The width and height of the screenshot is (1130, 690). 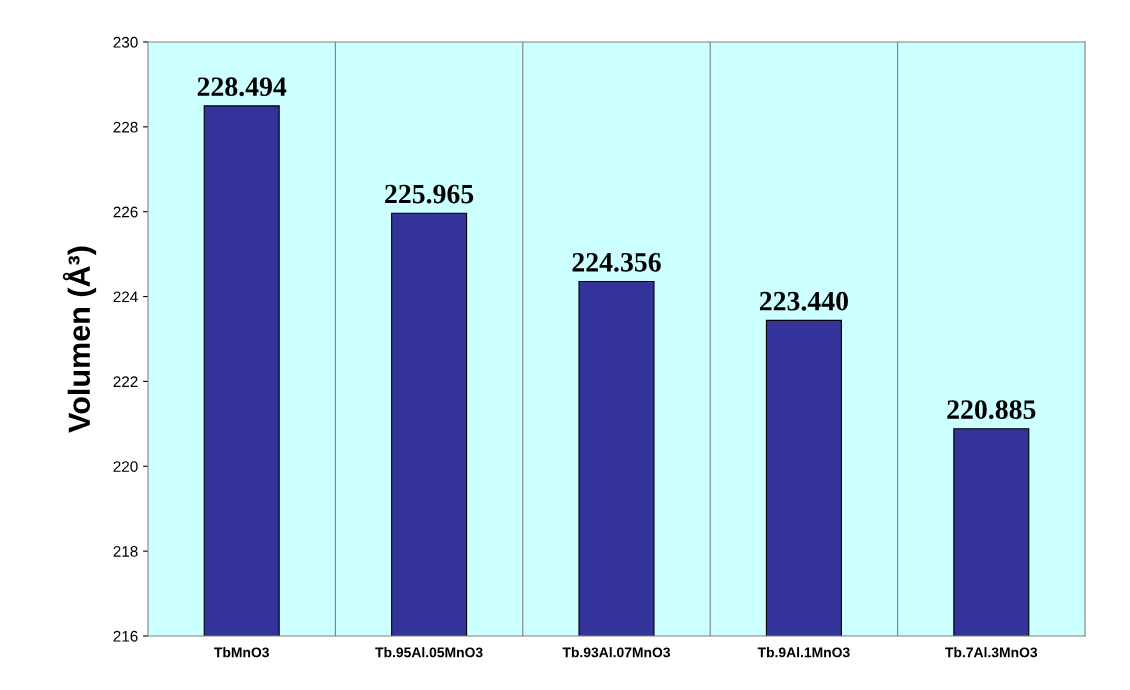 I want to click on y-tick-label: 230, so click(x=125, y=42).